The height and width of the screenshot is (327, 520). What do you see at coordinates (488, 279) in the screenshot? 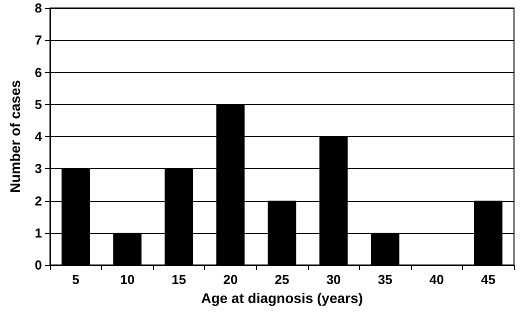
I see `x-tick-label: 45` at bounding box center [488, 279].